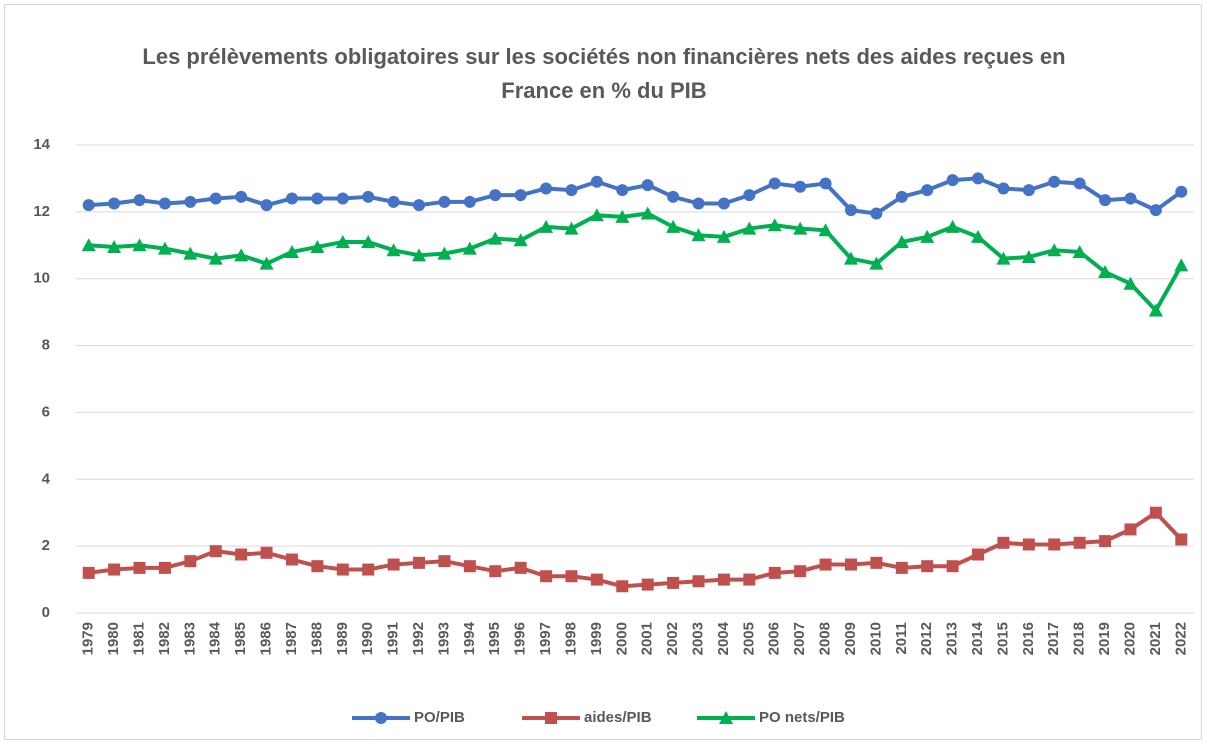  What do you see at coordinates (189, 638) in the screenshot?
I see `x-tick-label: 1983` at bounding box center [189, 638].